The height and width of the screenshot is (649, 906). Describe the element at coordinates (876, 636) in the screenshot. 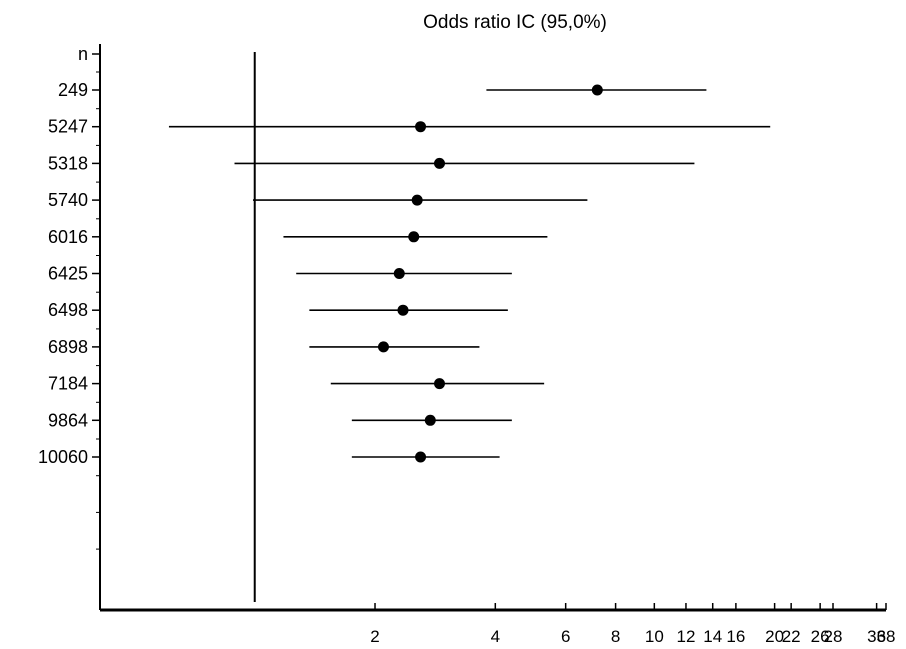

I see `x-tick-label: 36` at that location.